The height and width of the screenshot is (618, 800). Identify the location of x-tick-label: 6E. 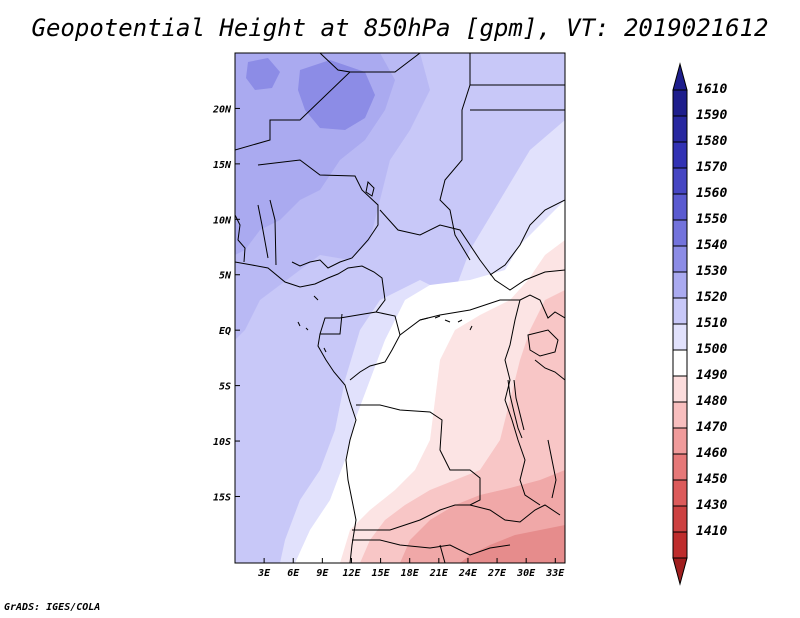
(293, 573).